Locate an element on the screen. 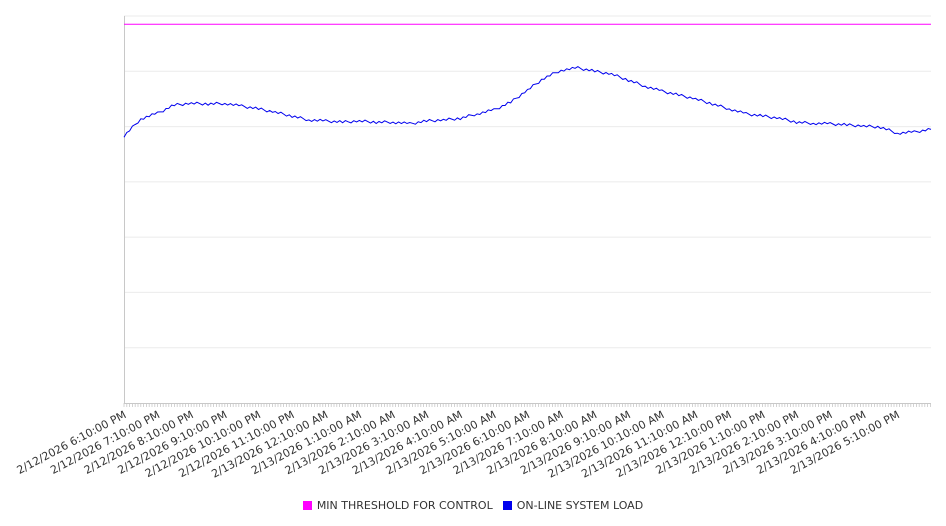  system-load-line is located at coordinates (527, 102).